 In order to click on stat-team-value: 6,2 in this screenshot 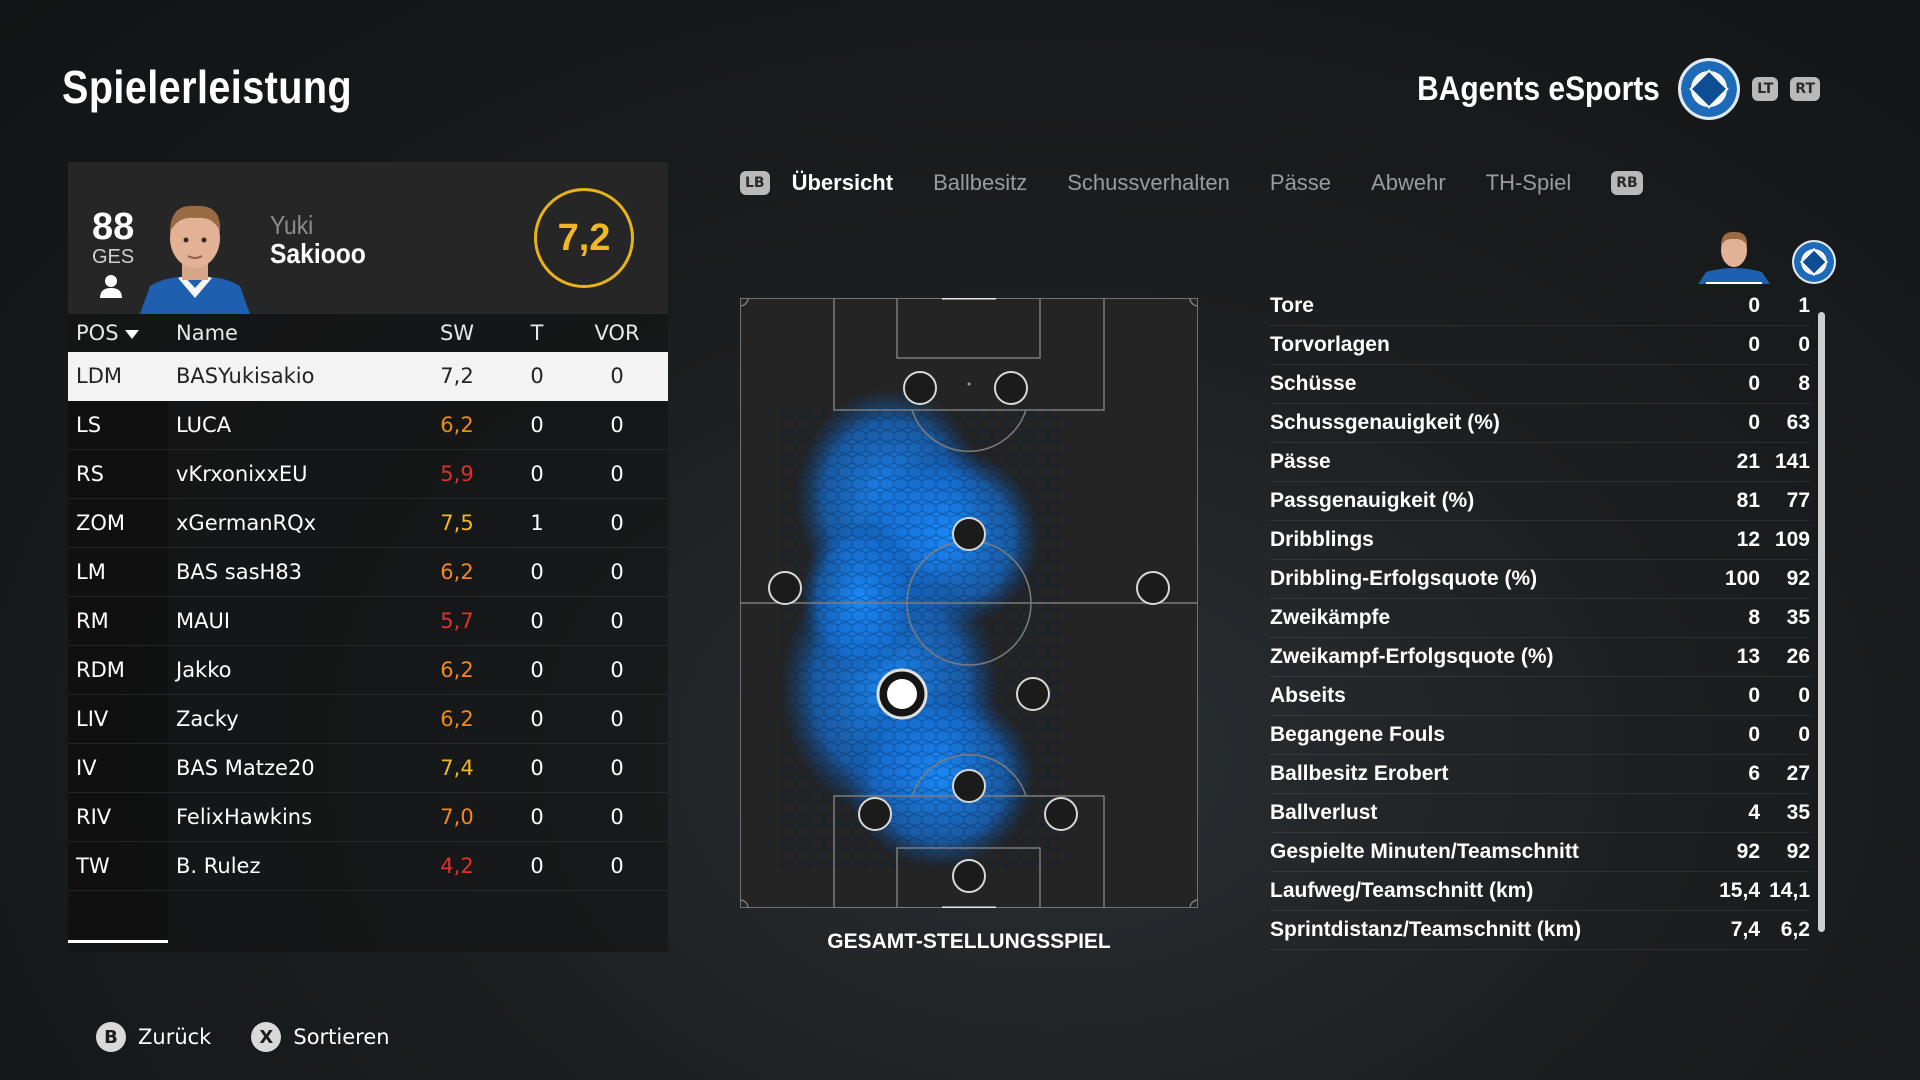, I will do `click(1795, 929)`.